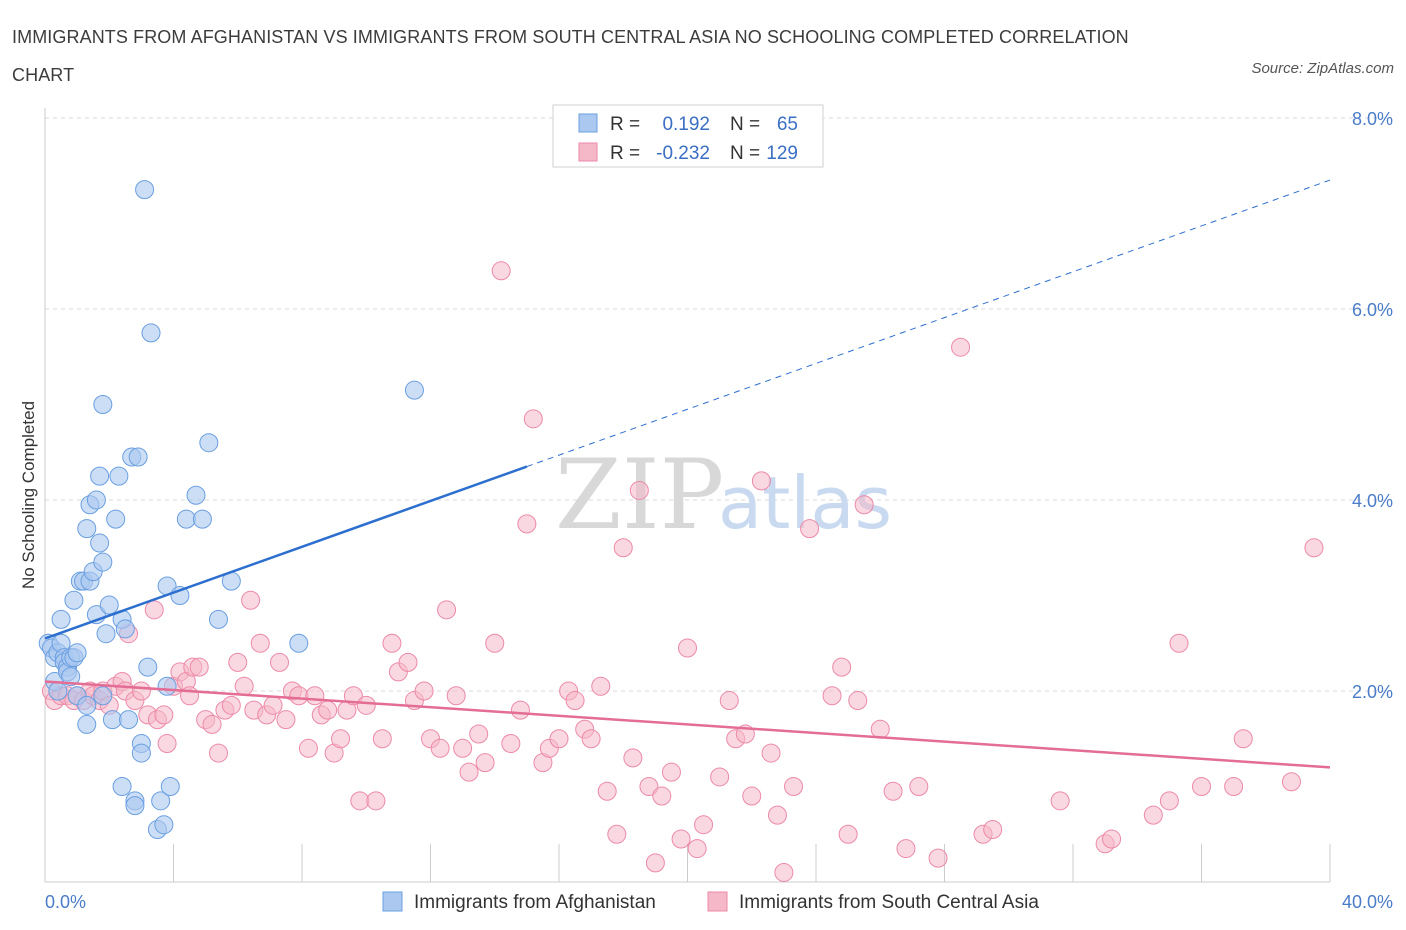 The width and height of the screenshot is (1406, 930). What do you see at coordinates (723, 495) in the screenshot?
I see `watermark: ZIP atlas` at bounding box center [723, 495].